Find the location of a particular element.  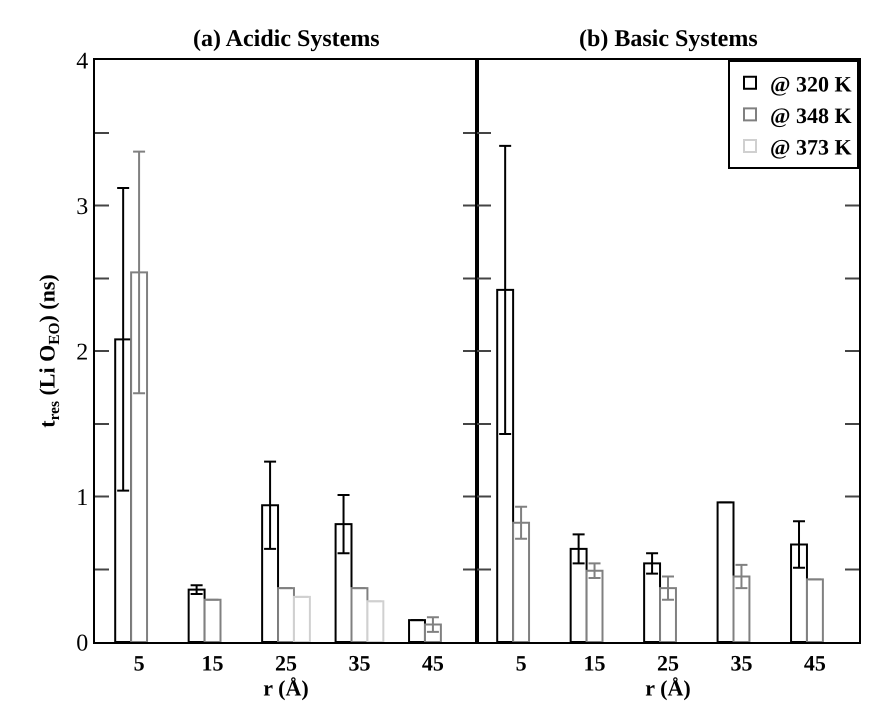

y-tick-label: 2 is located at coordinates (82, 352).